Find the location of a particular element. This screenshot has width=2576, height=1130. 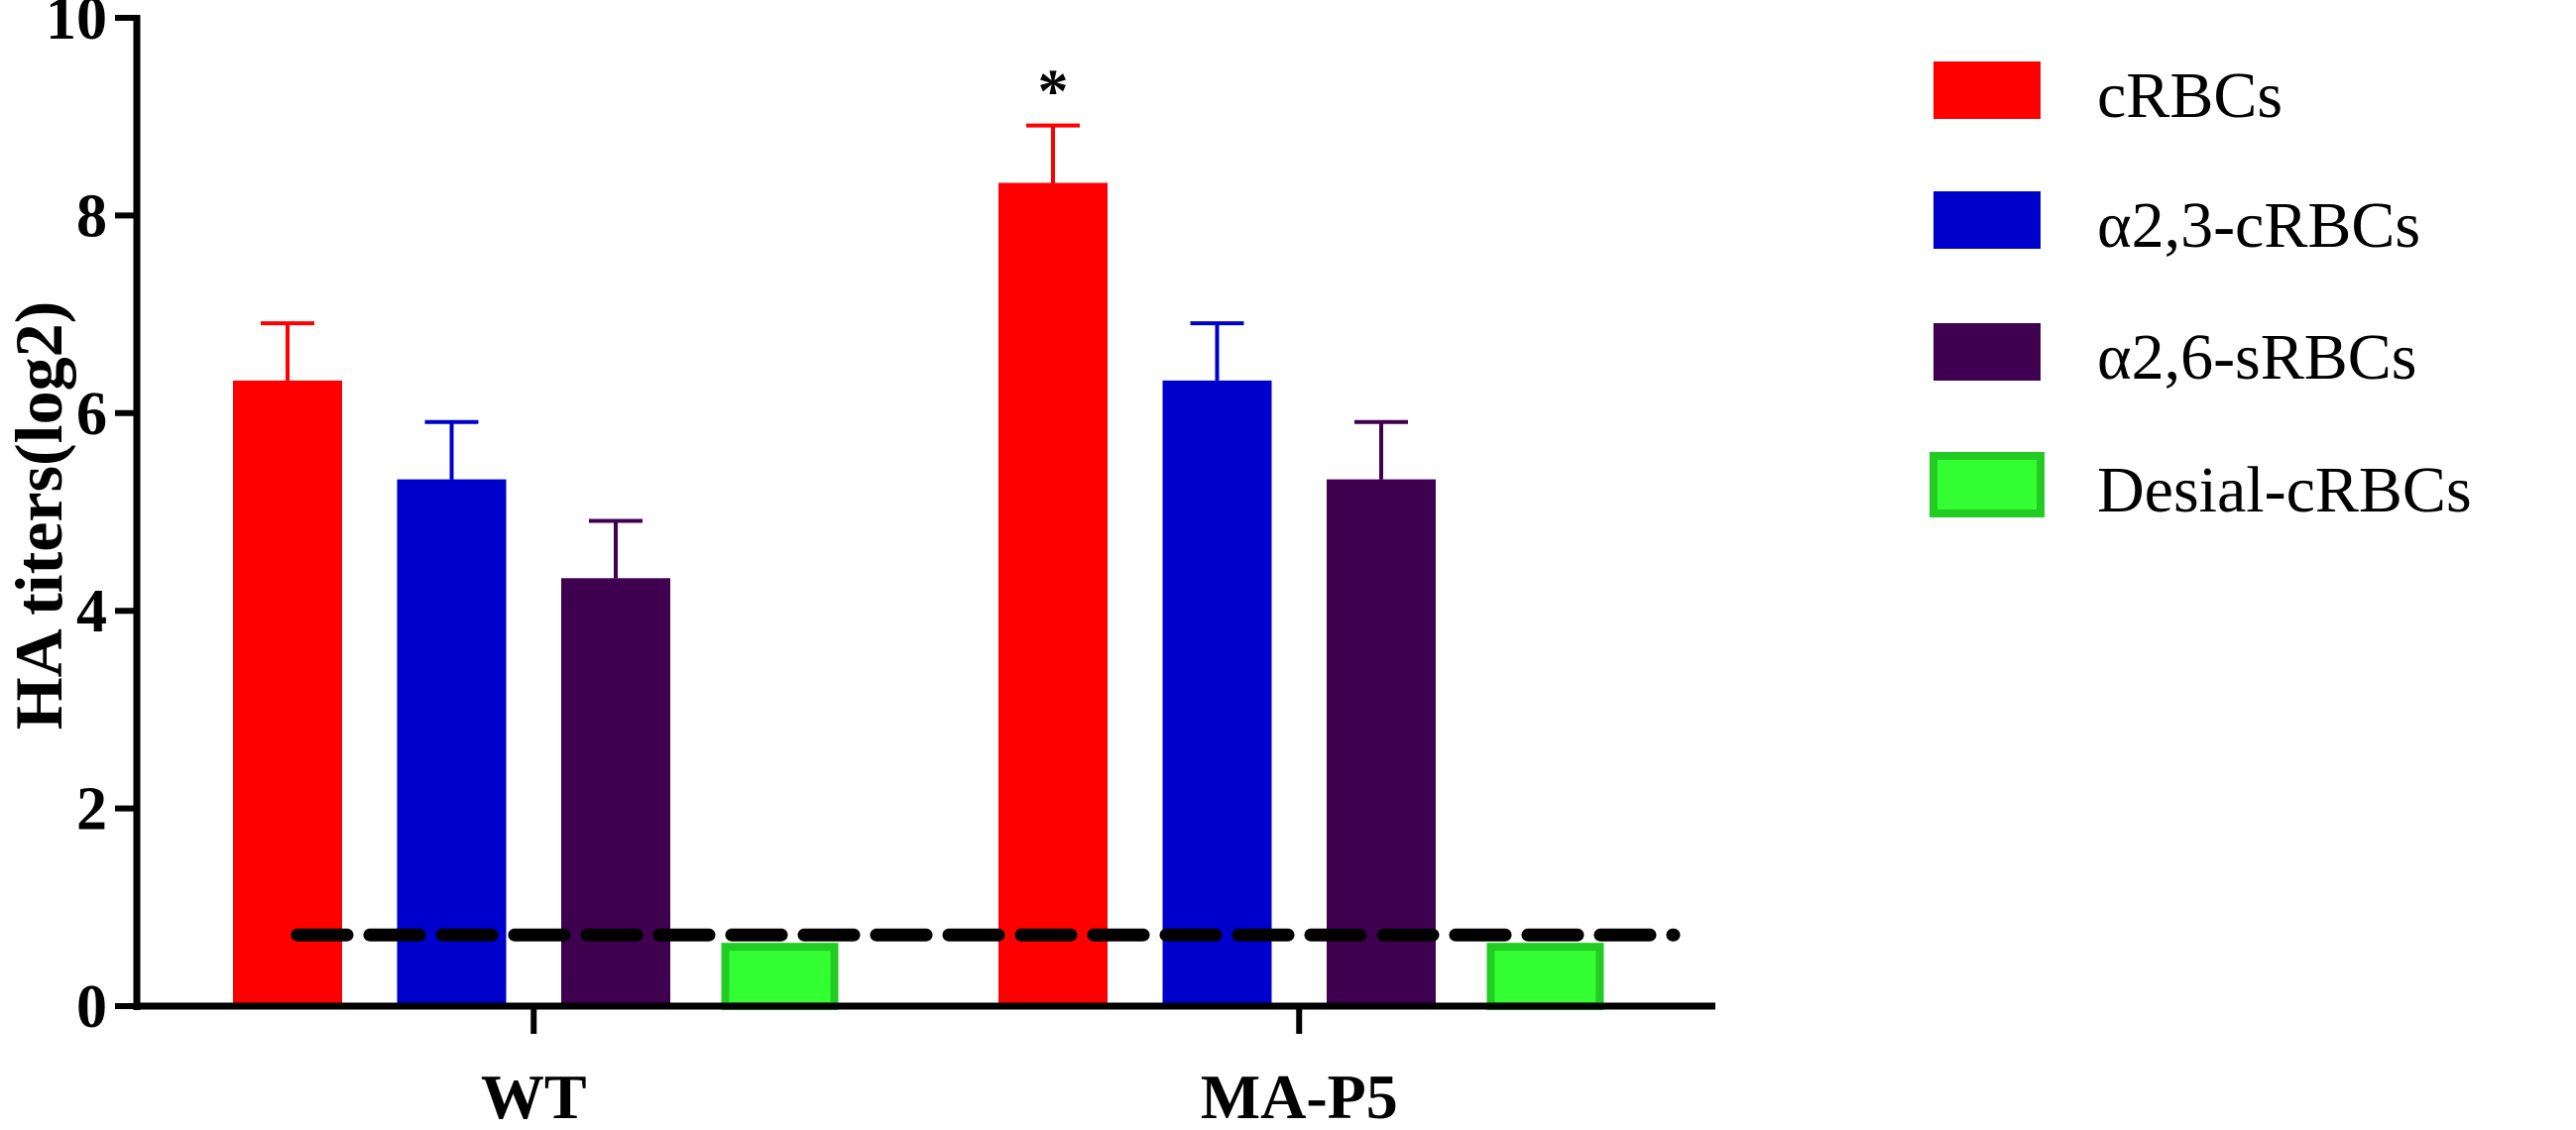

y-tick-label: 2 is located at coordinates (91, 810).